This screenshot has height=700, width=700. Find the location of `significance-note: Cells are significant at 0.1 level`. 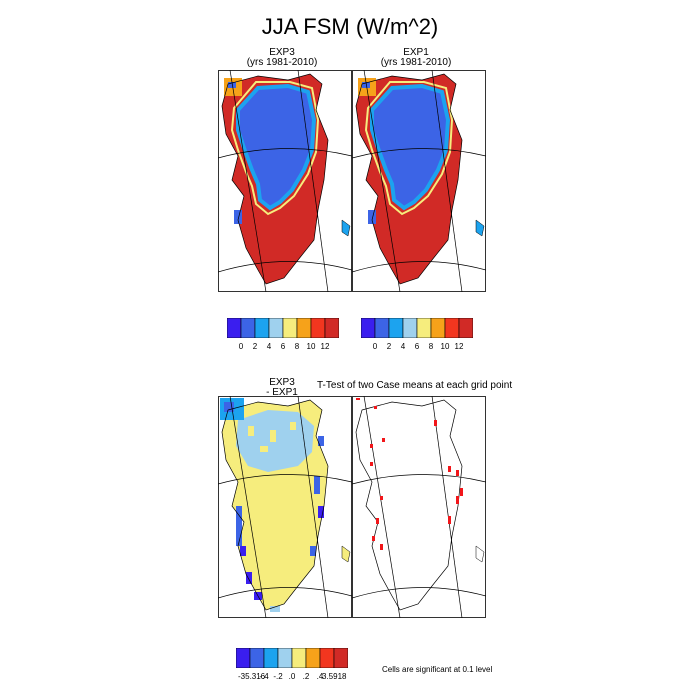

significance-note: Cells are significant at 0.1 level is located at coordinates (437, 669).